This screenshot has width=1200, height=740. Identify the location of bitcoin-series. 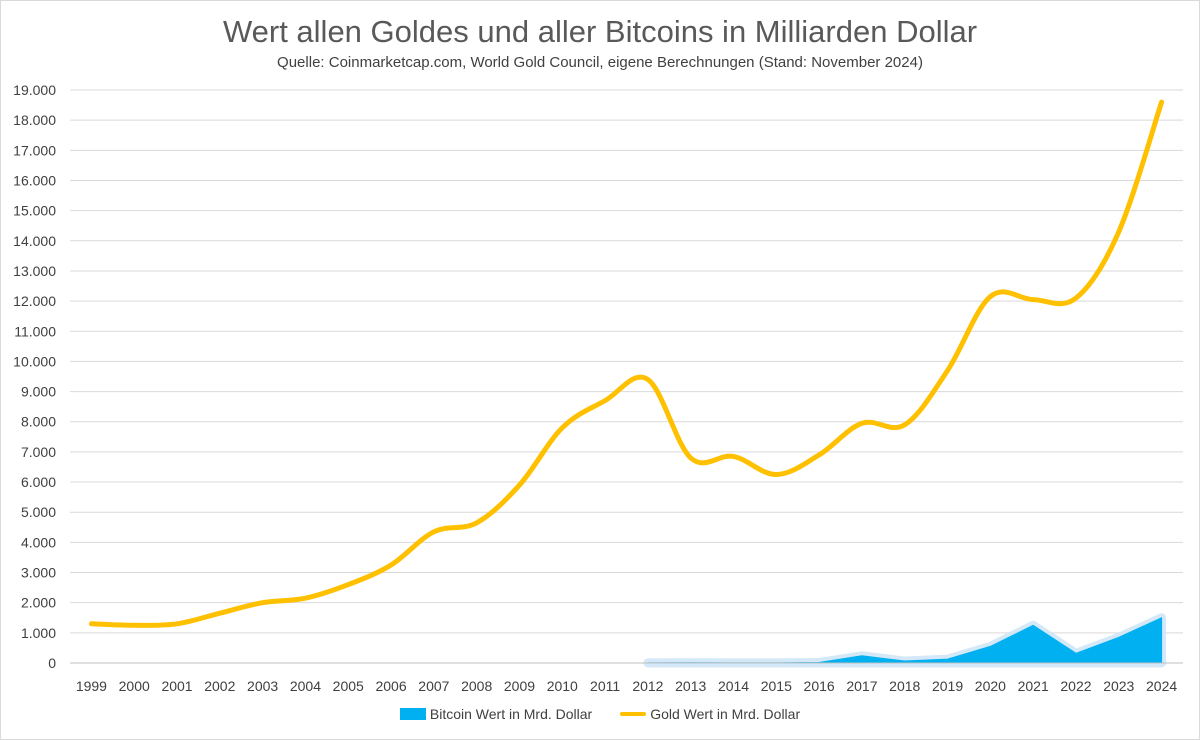
(905, 640).